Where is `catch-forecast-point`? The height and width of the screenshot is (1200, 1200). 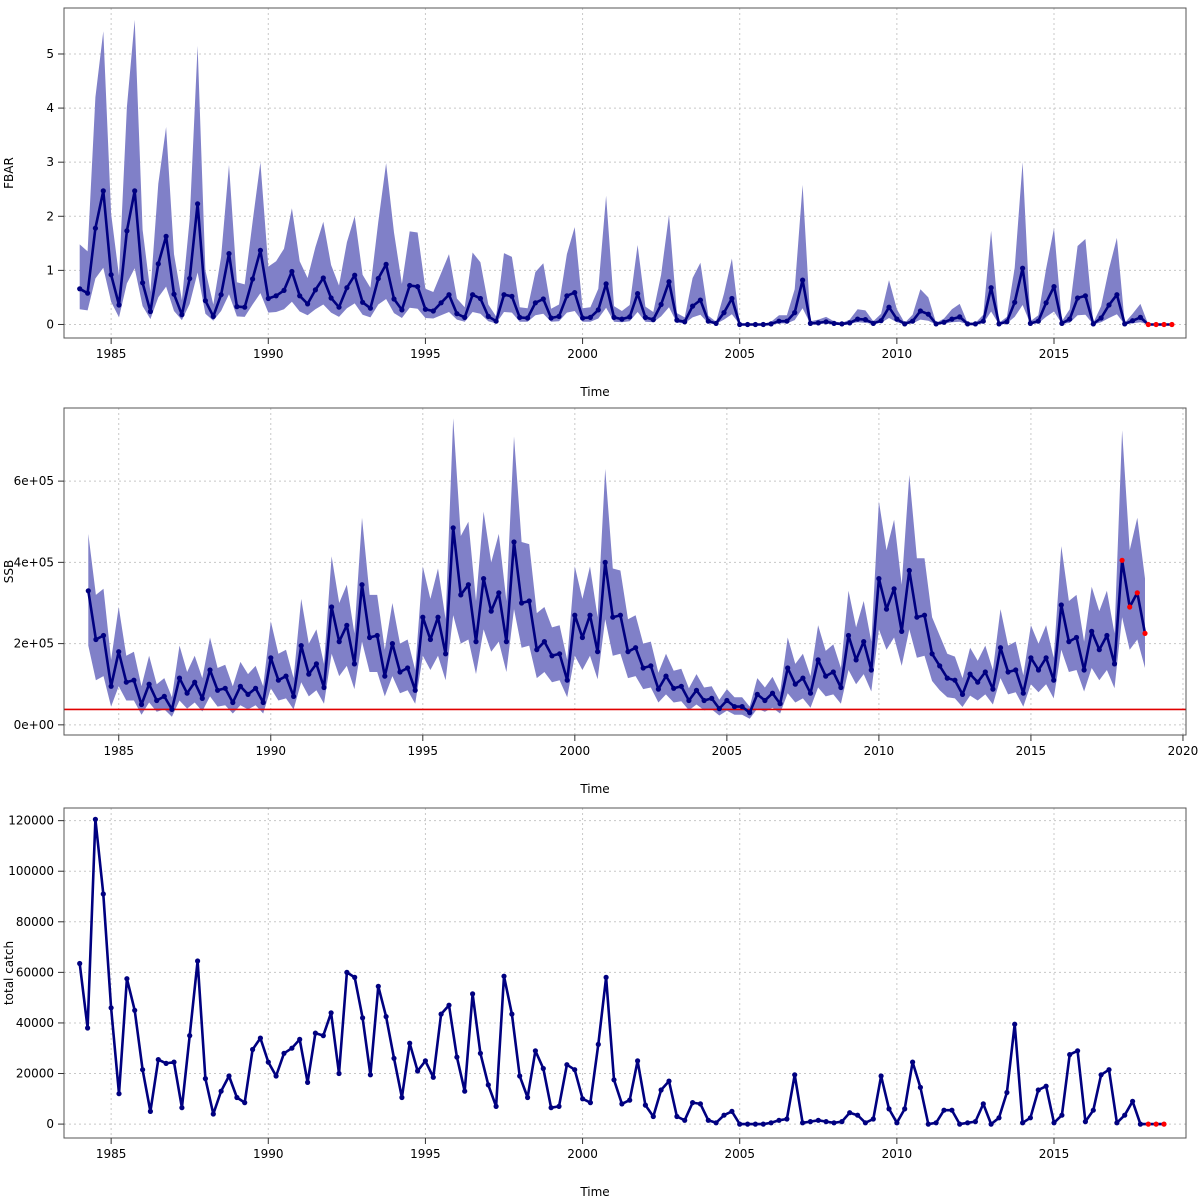 catch-forecast-point is located at coordinates (1156, 1124).